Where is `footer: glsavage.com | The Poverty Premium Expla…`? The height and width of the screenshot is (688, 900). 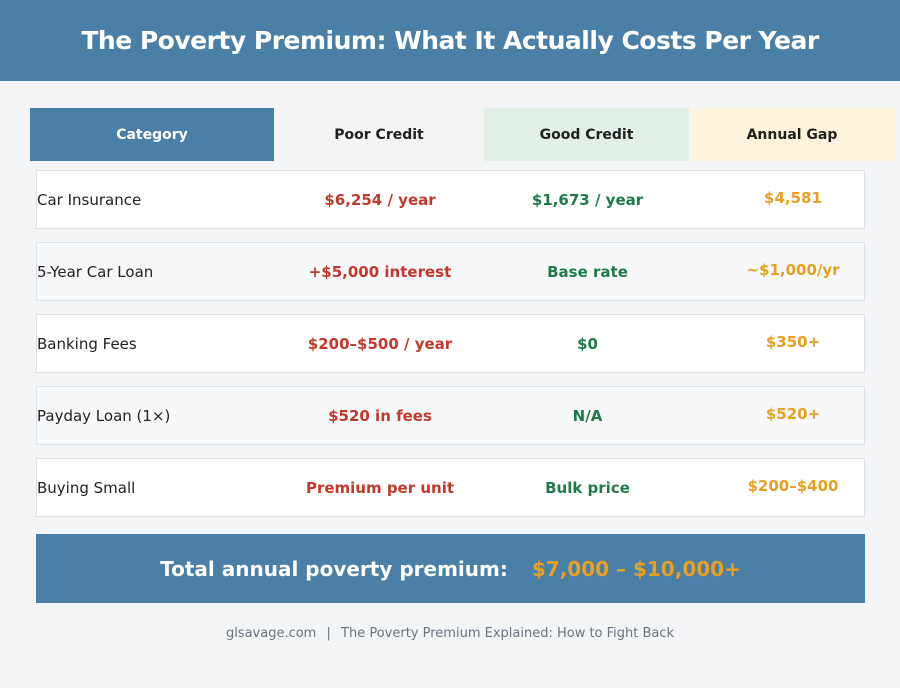 footer: glsavage.com | The Poverty Premium Expla… is located at coordinates (450, 633).